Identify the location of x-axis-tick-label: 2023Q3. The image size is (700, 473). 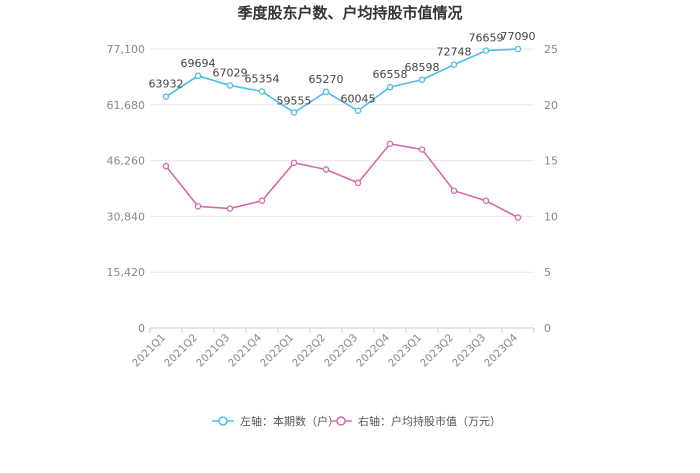
(469, 351).